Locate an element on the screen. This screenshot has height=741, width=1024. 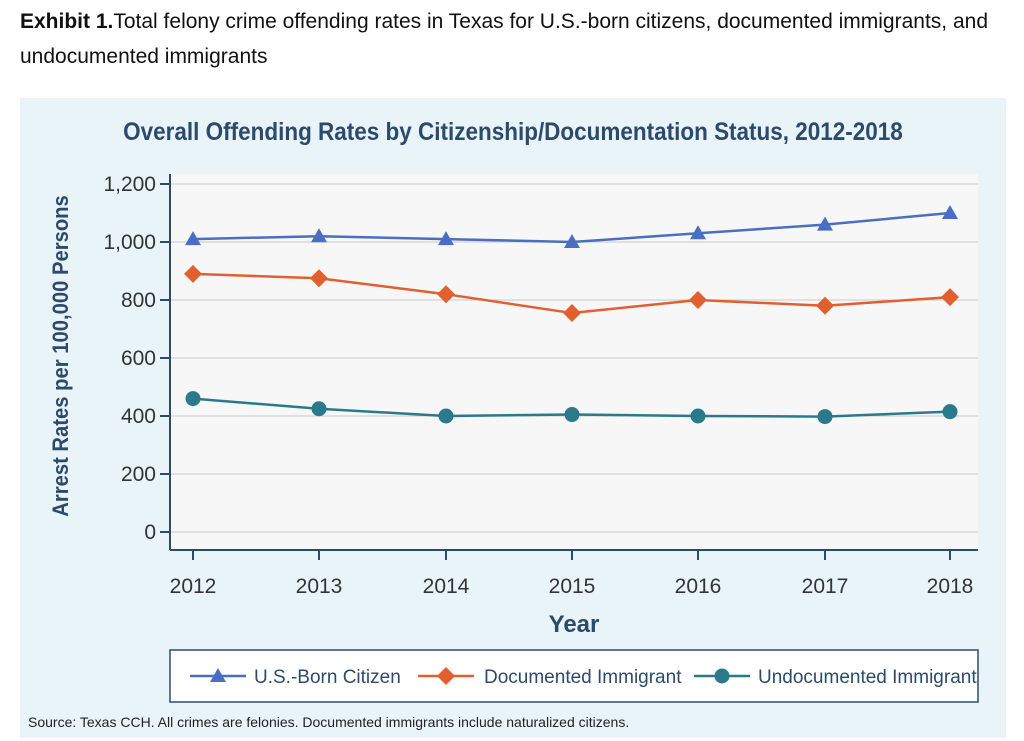
x-tick-label: 2017 is located at coordinates (825, 586).